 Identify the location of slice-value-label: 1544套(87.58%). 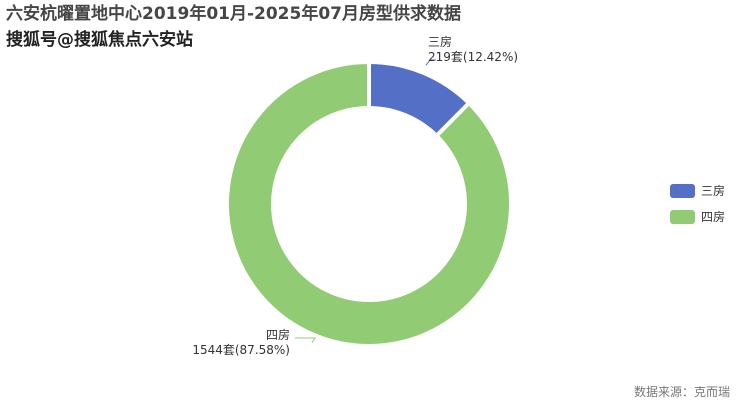
(241, 350).